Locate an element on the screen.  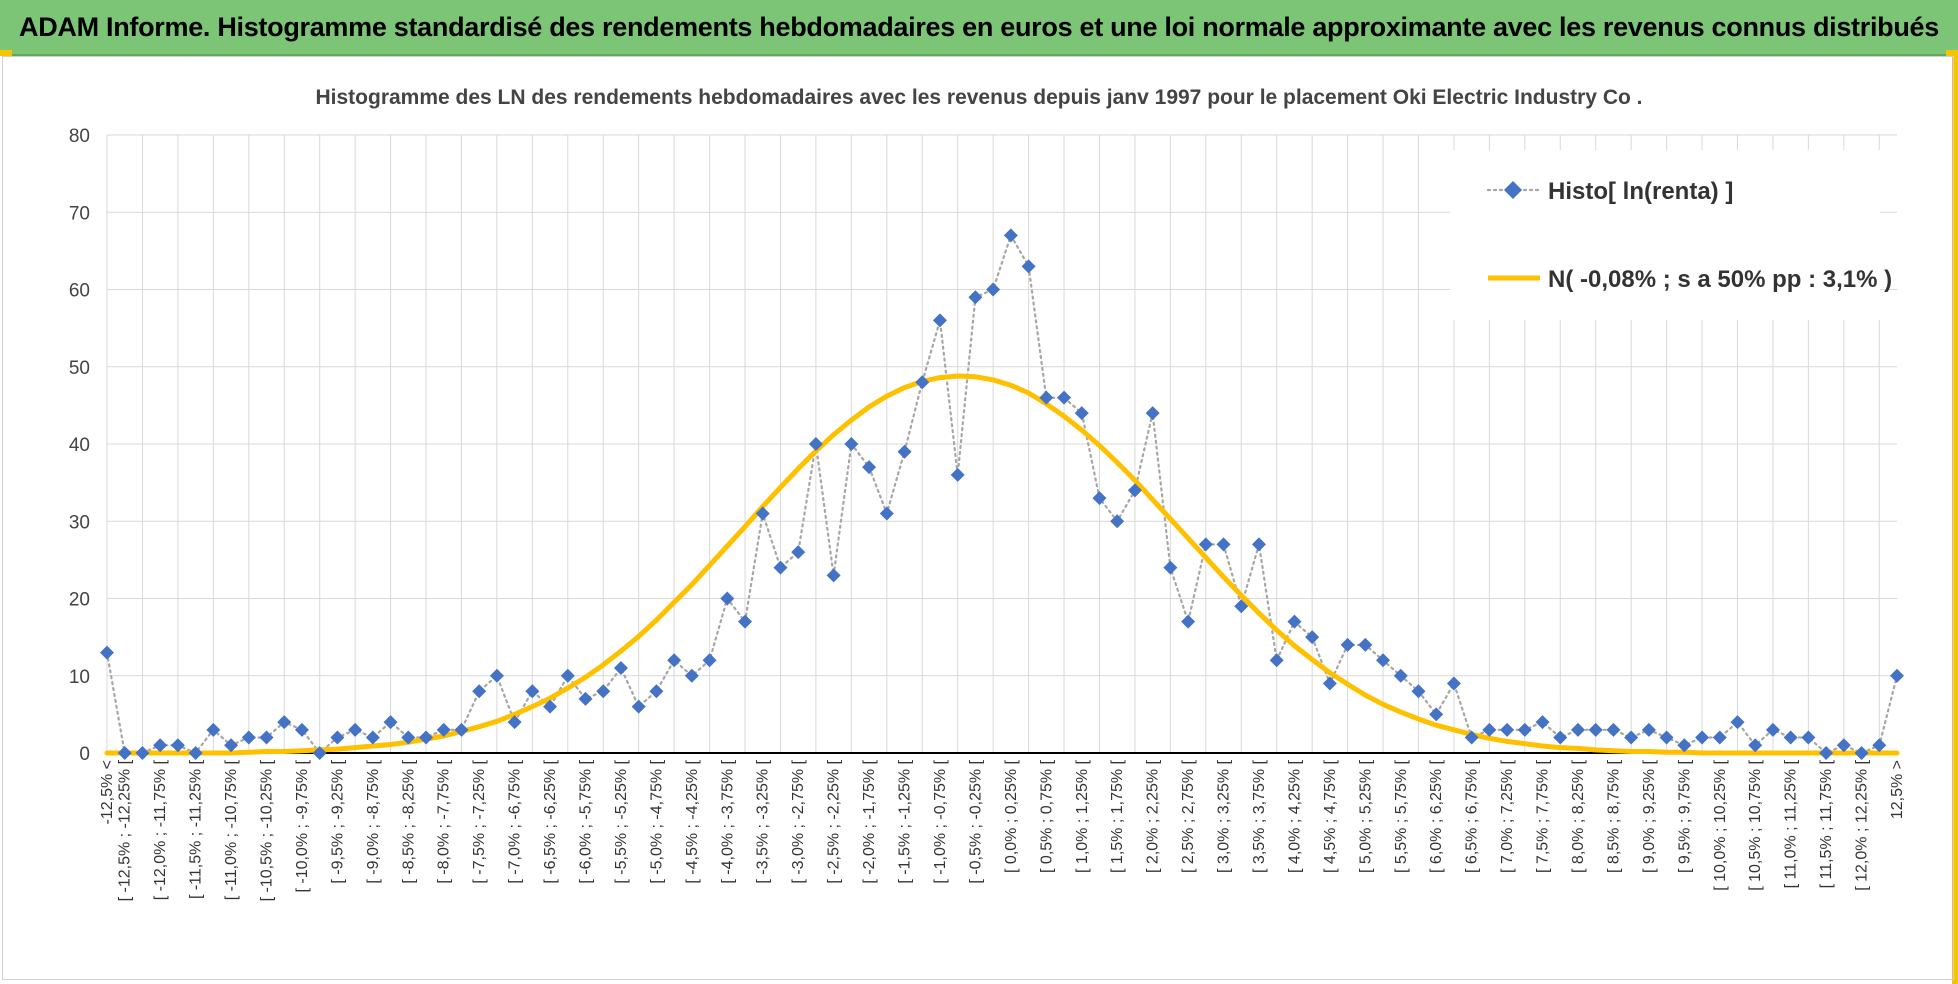
x-tick-label: [ 7,0% ; 7,25% [ is located at coordinates (1507, 816).